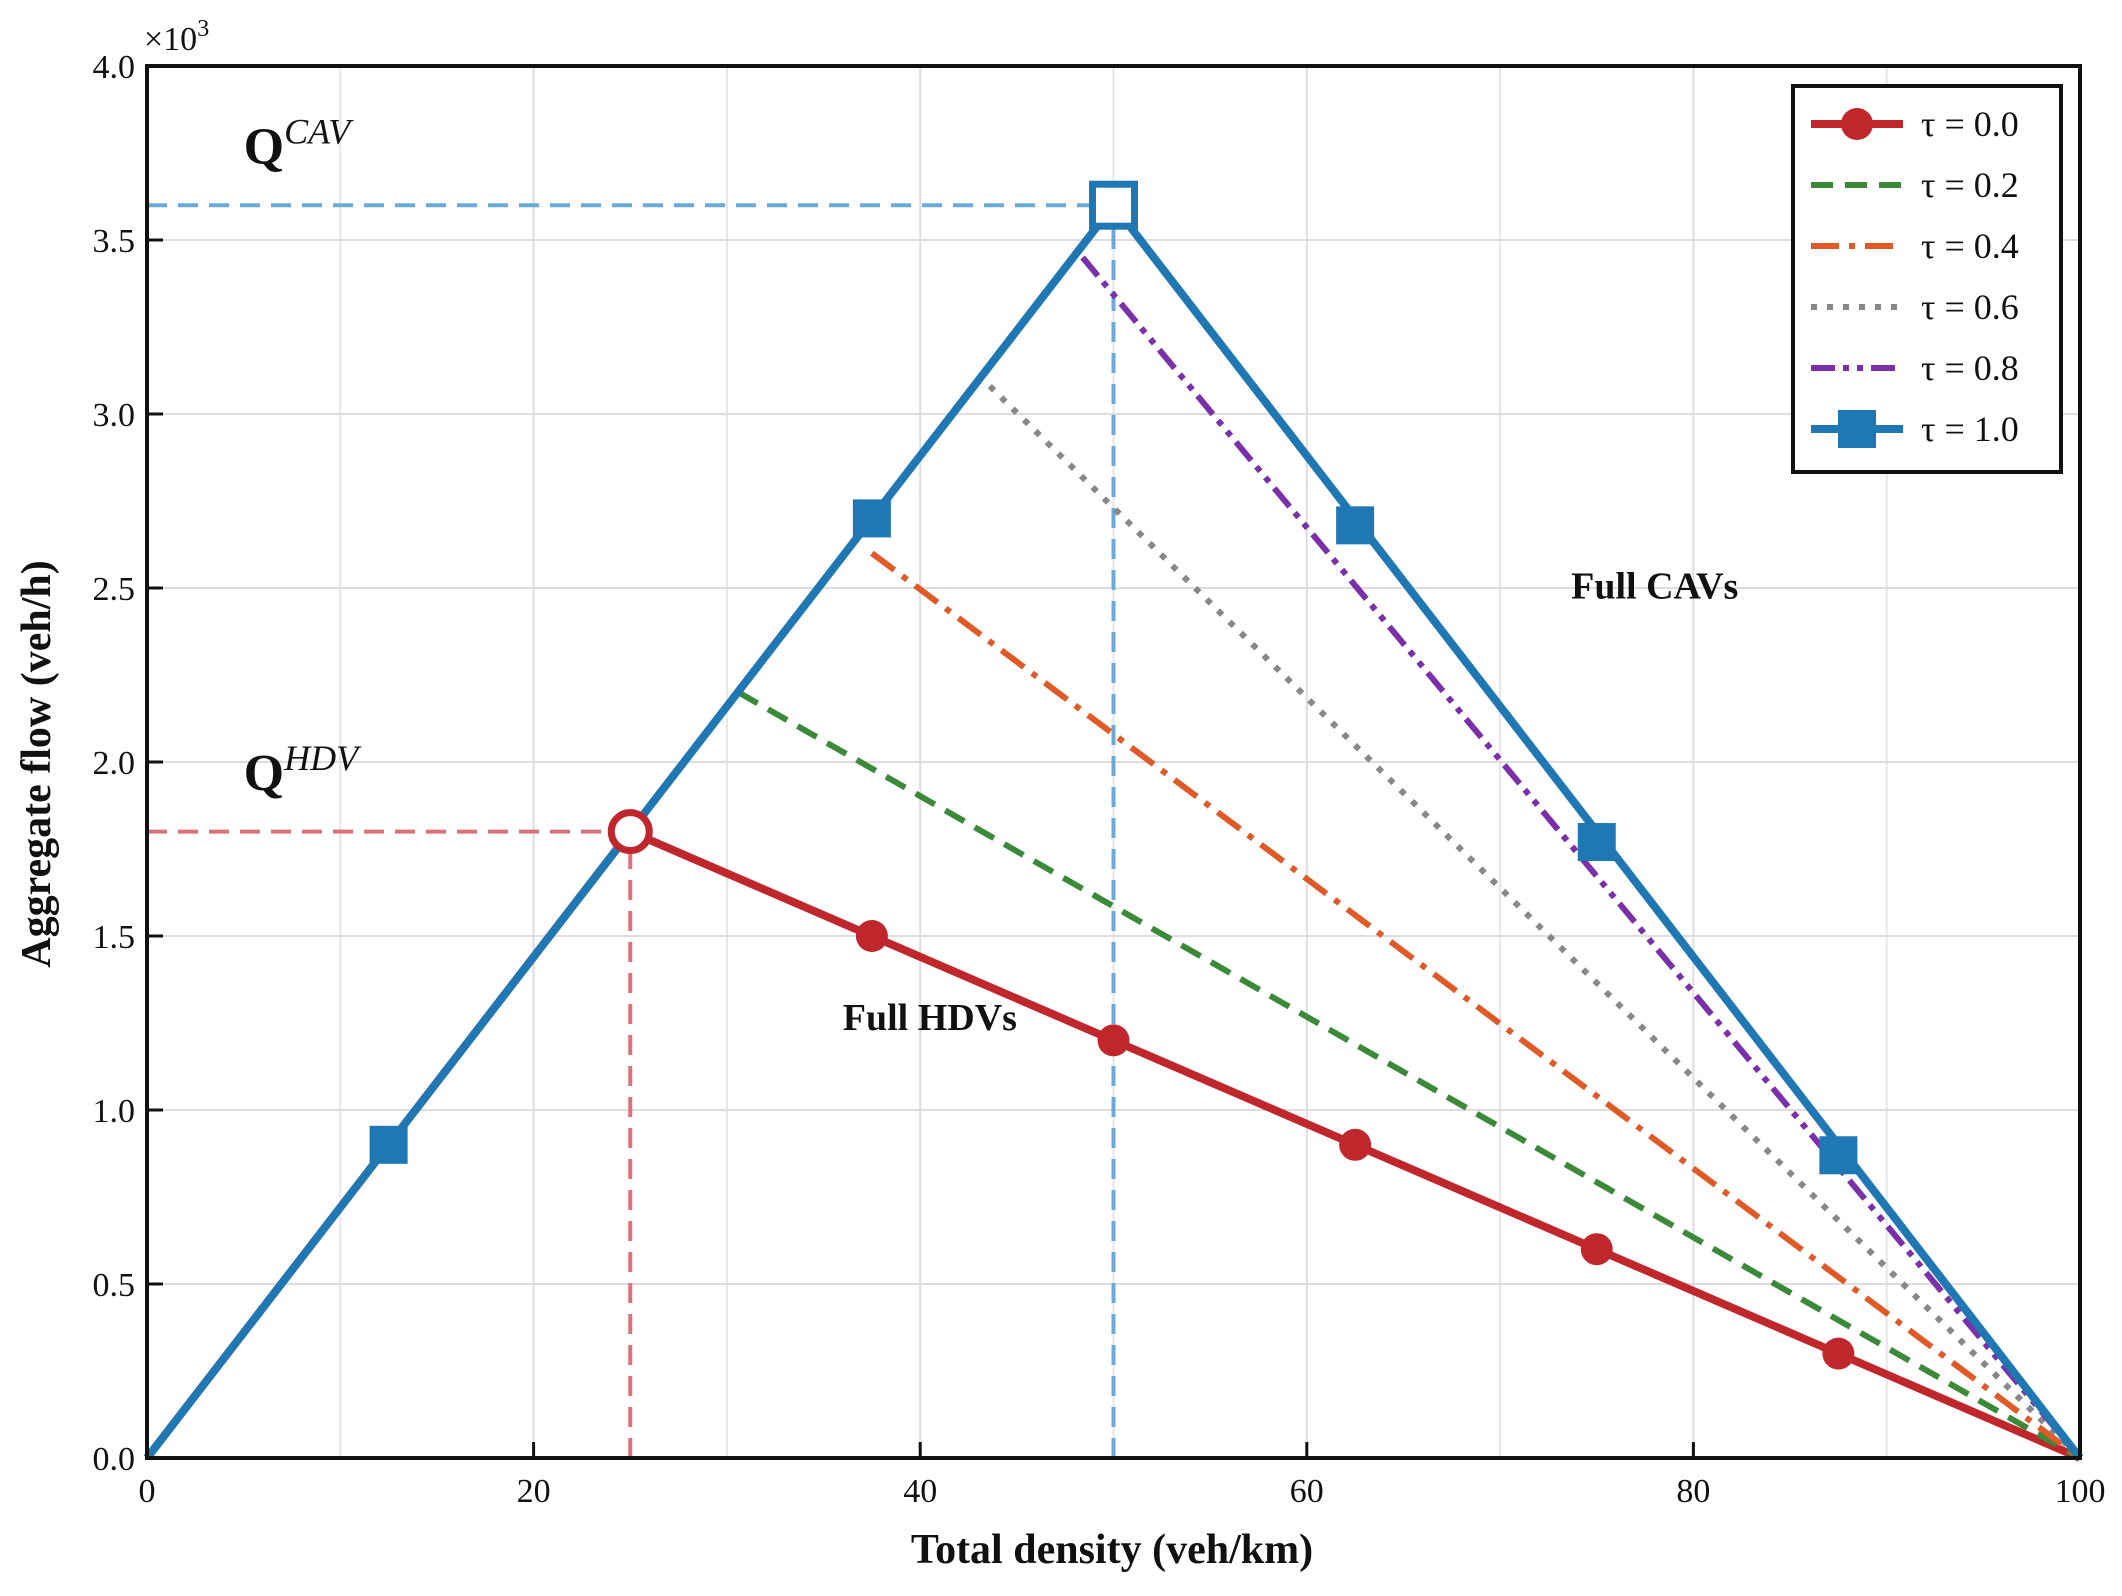 The image size is (2122, 1596). I want to click on marker-tau-0.0-1, so click(1113, 1040).